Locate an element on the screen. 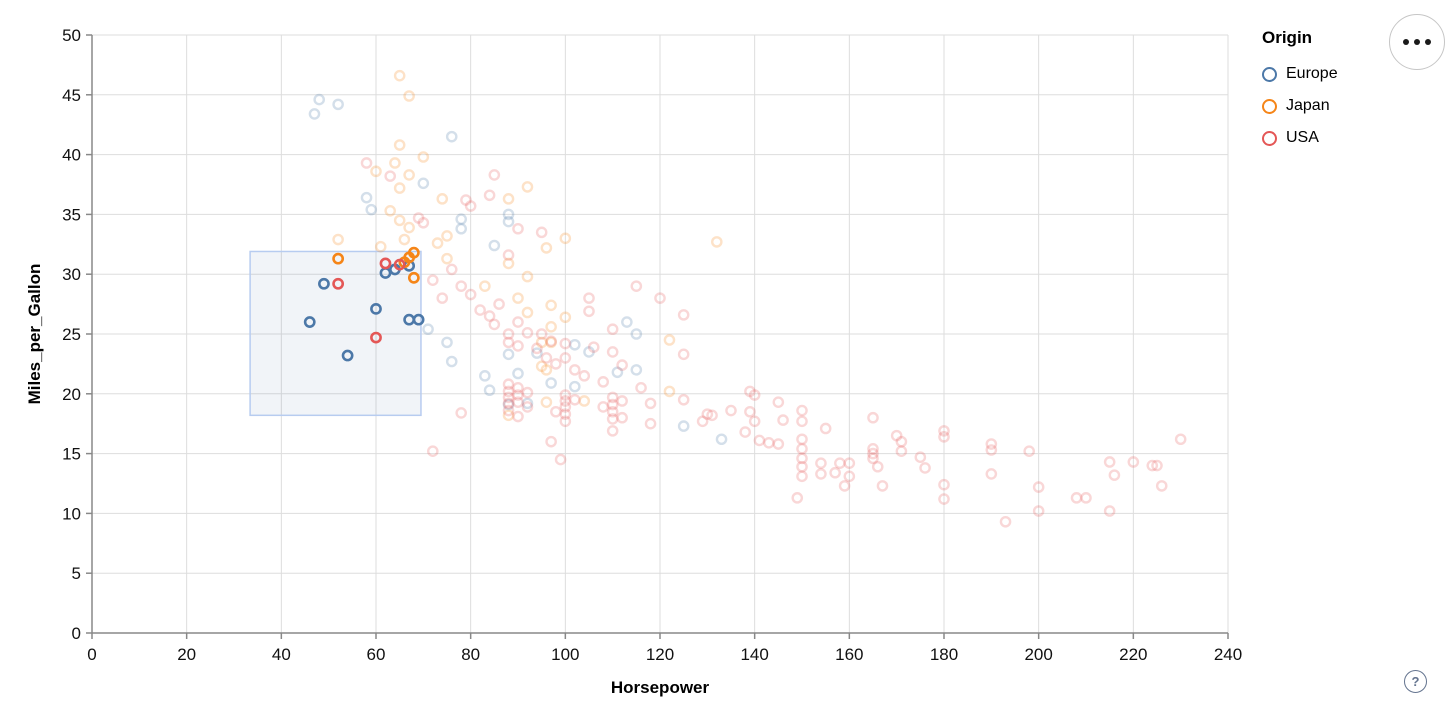 The height and width of the screenshot is (712, 1454). selected-point-japan is located at coordinates (413, 277).